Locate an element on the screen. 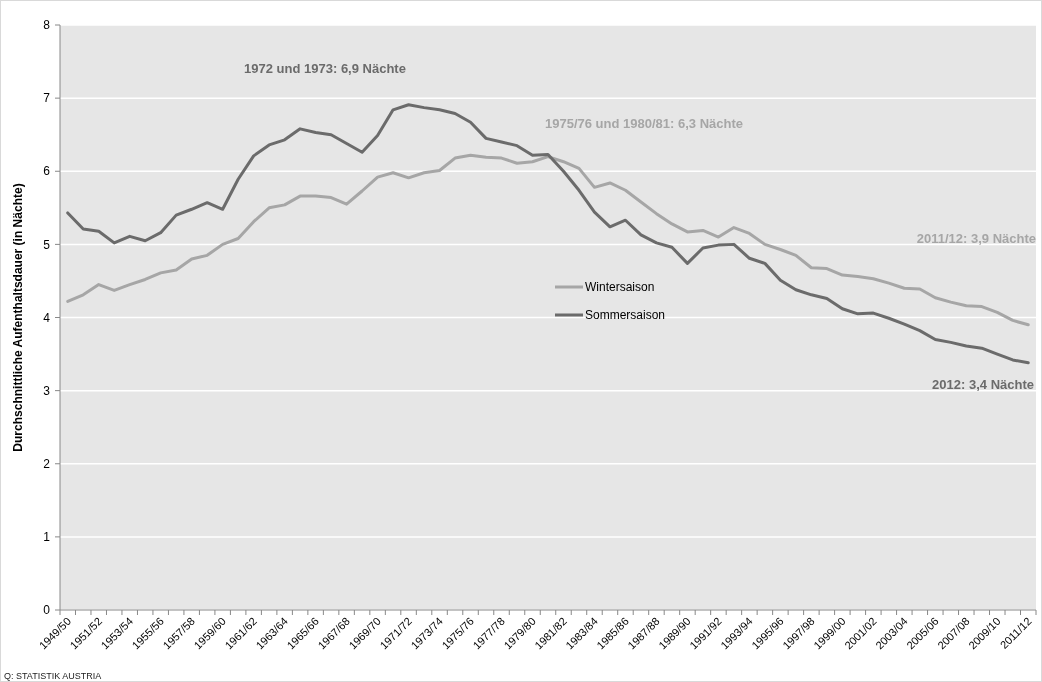 The height and width of the screenshot is (682, 1042). text: Q: STATISTIK AUSTRIA is located at coordinates (53, 676).